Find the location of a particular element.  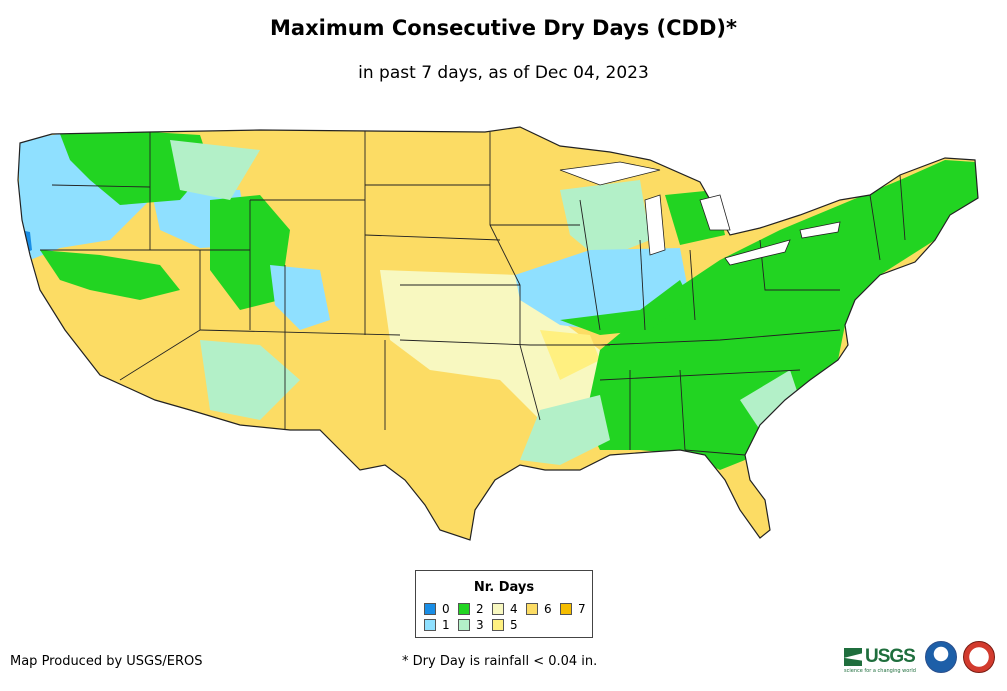

lake-superior is located at coordinates (610, 173).